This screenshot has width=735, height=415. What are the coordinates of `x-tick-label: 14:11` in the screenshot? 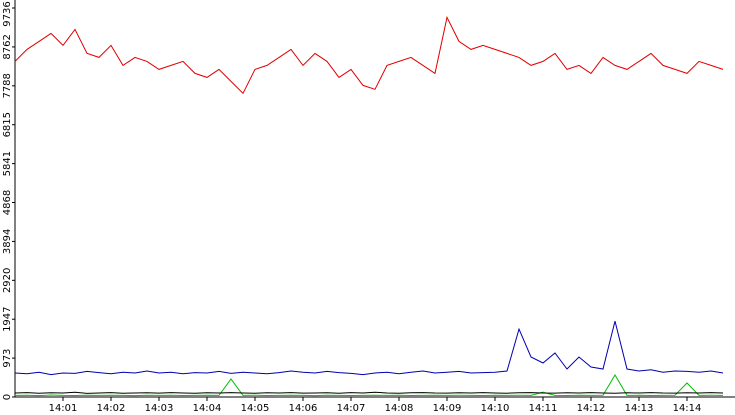 It's located at (543, 408).